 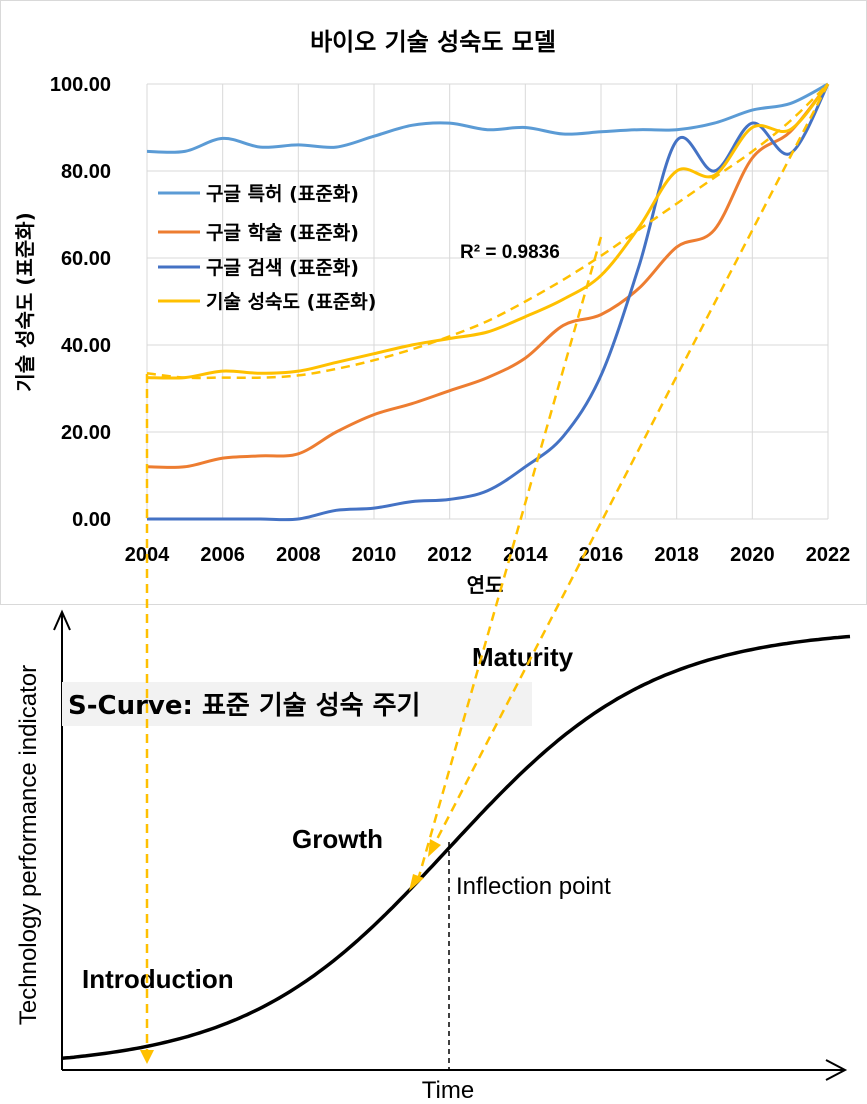 What do you see at coordinates (25, 301) in the screenshot?
I see `y-axis-title: 기술 성숙도 (표준화)` at bounding box center [25, 301].